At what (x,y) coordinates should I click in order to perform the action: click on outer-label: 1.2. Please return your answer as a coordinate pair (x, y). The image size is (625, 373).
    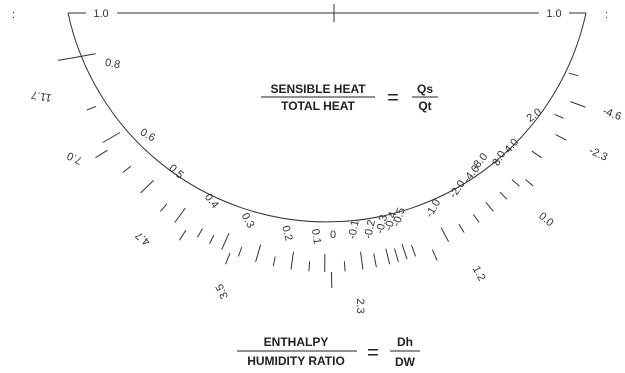
    Looking at the image, I should click on (479, 273).